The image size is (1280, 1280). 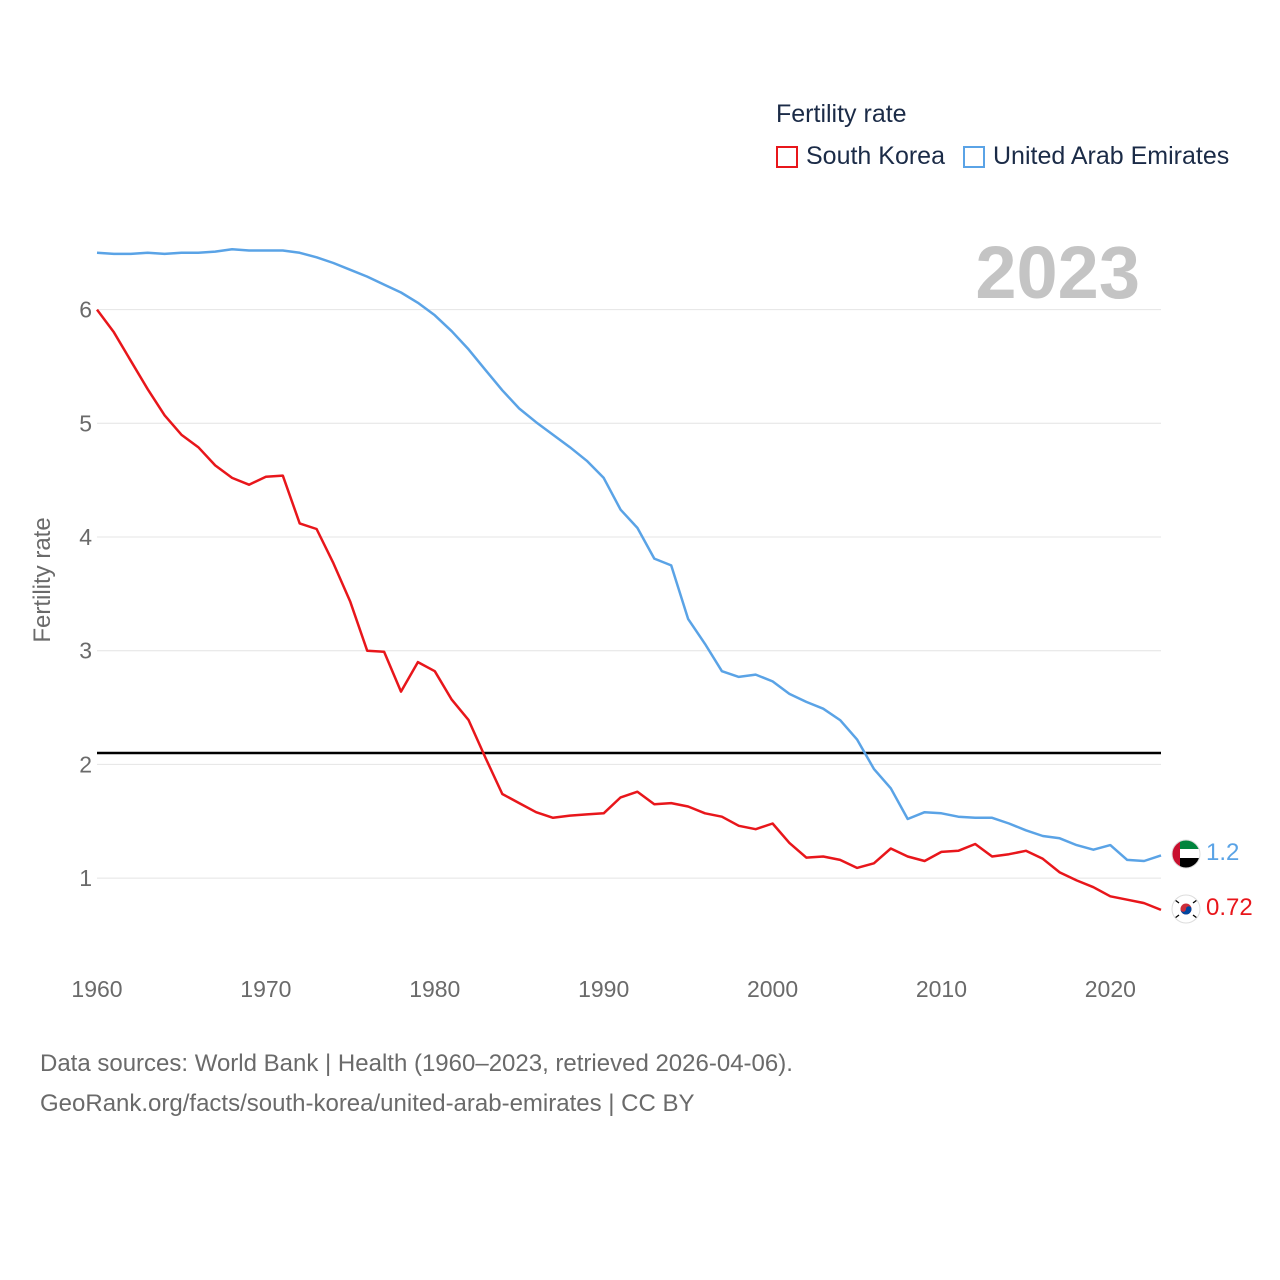 What do you see at coordinates (85, 764) in the screenshot?
I see `y-tick-2: 2` at bounding box center [85, 764].